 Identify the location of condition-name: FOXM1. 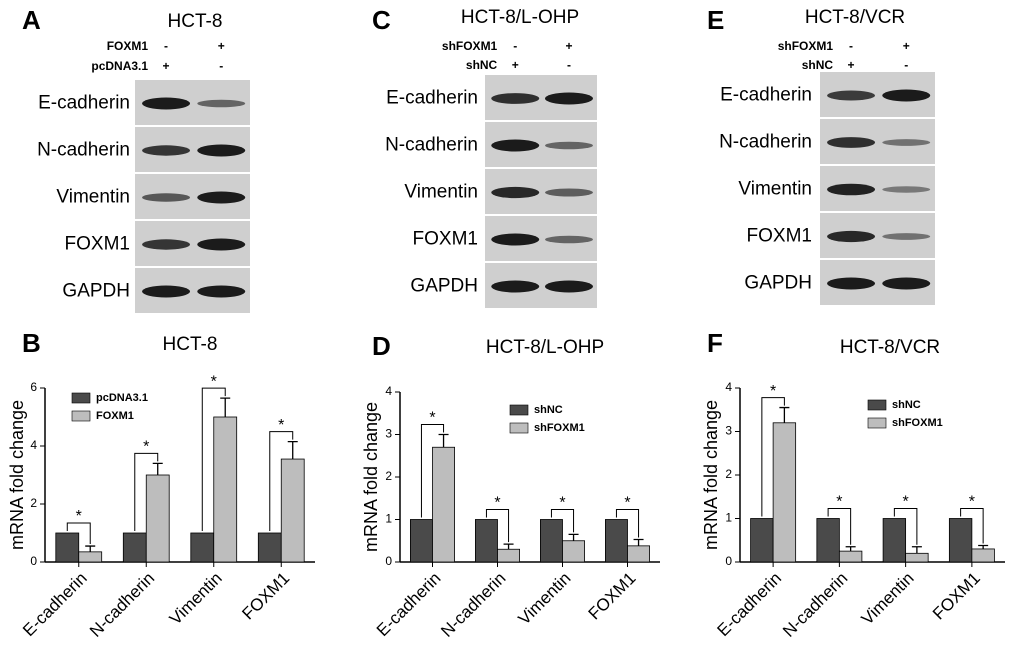
(128, 46).